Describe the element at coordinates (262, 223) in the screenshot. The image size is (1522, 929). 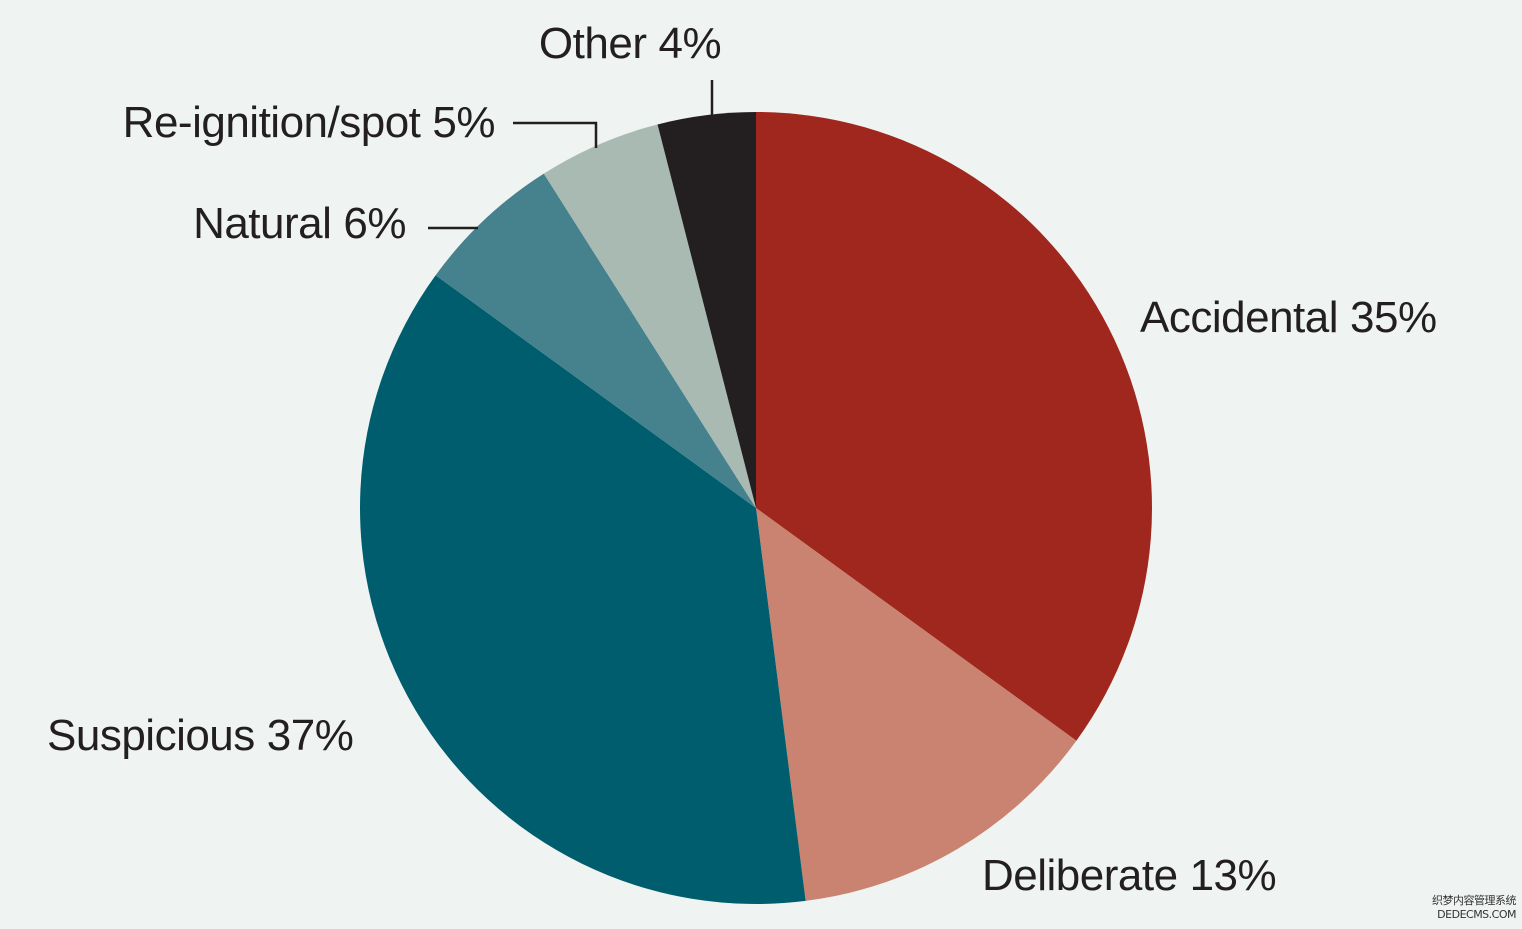
I see `category-label: Natural` at that location.